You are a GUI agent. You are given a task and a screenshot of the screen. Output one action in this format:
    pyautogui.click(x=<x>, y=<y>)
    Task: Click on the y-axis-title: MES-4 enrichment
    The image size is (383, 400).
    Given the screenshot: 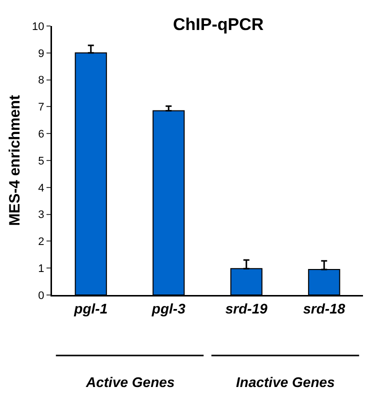 What is the action you would take?
    pyautogui.click(x=15, y=160)
    